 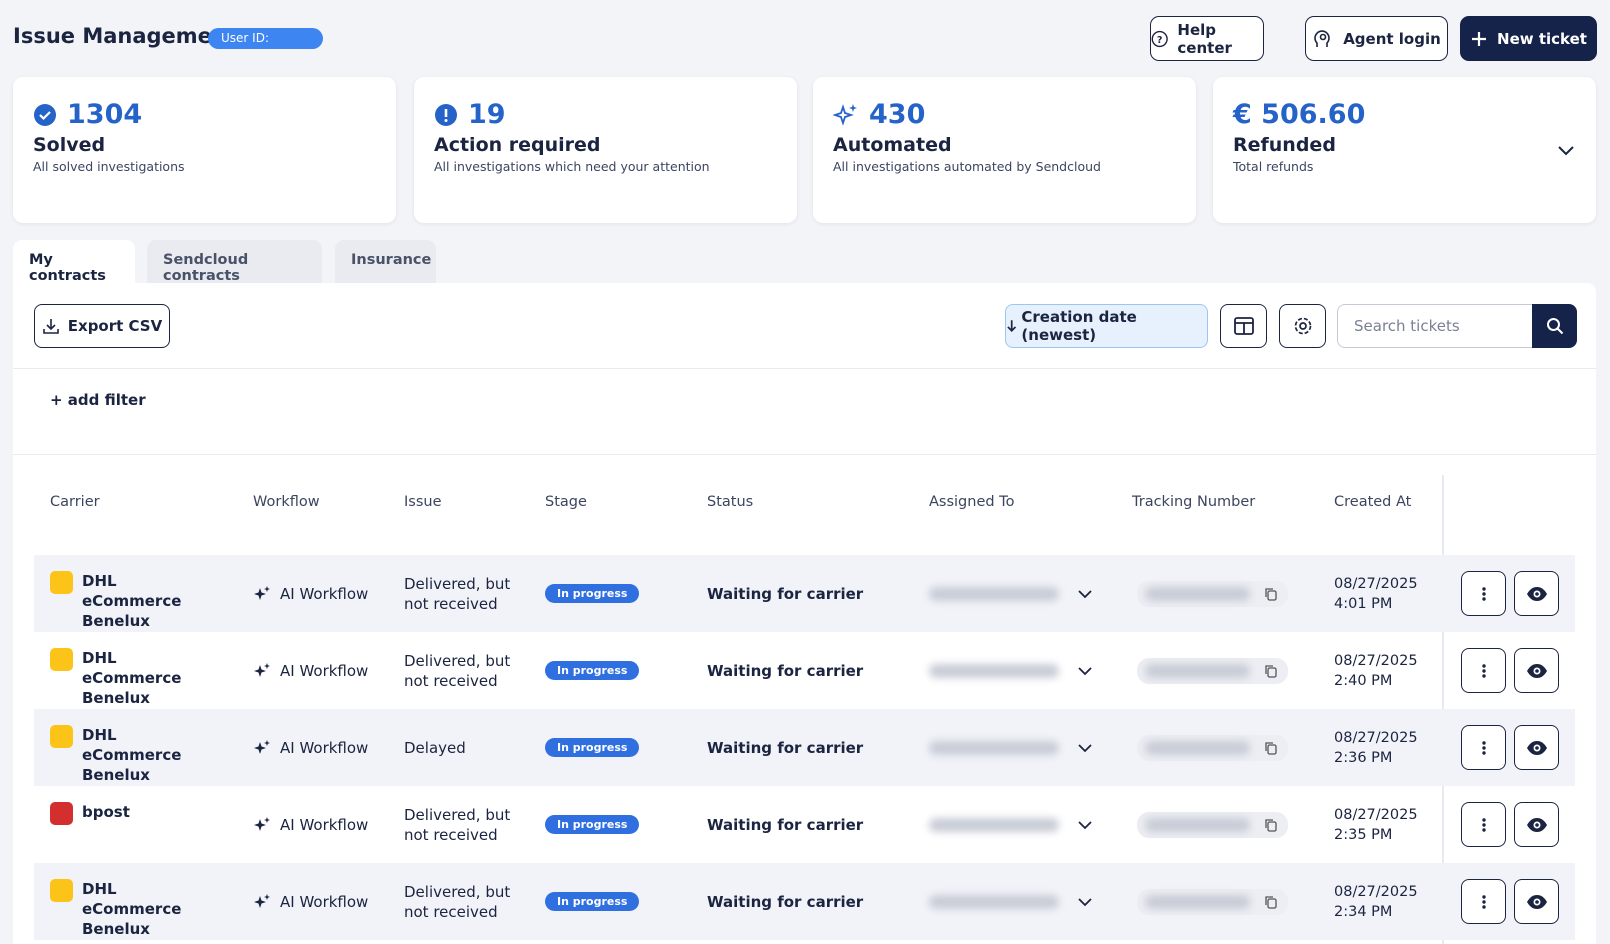 What do you see at coordinates (234, 262) in the screenshot?
I see `tab: Sendcloud contracts` at bounding box center [234, 262].